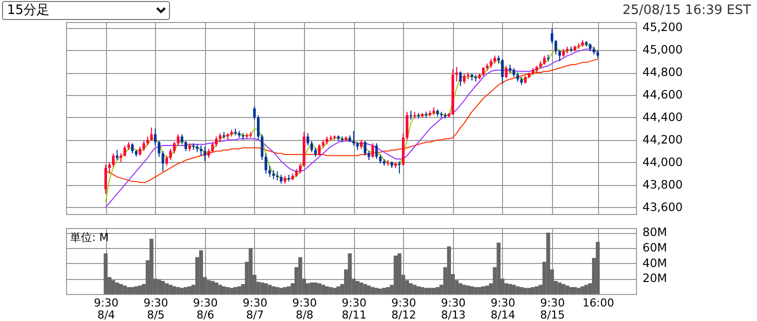 The width and height of the screenshot is (757, 321). I want to click on x-tick-label: 9:30 8/7, so click(255, 308).